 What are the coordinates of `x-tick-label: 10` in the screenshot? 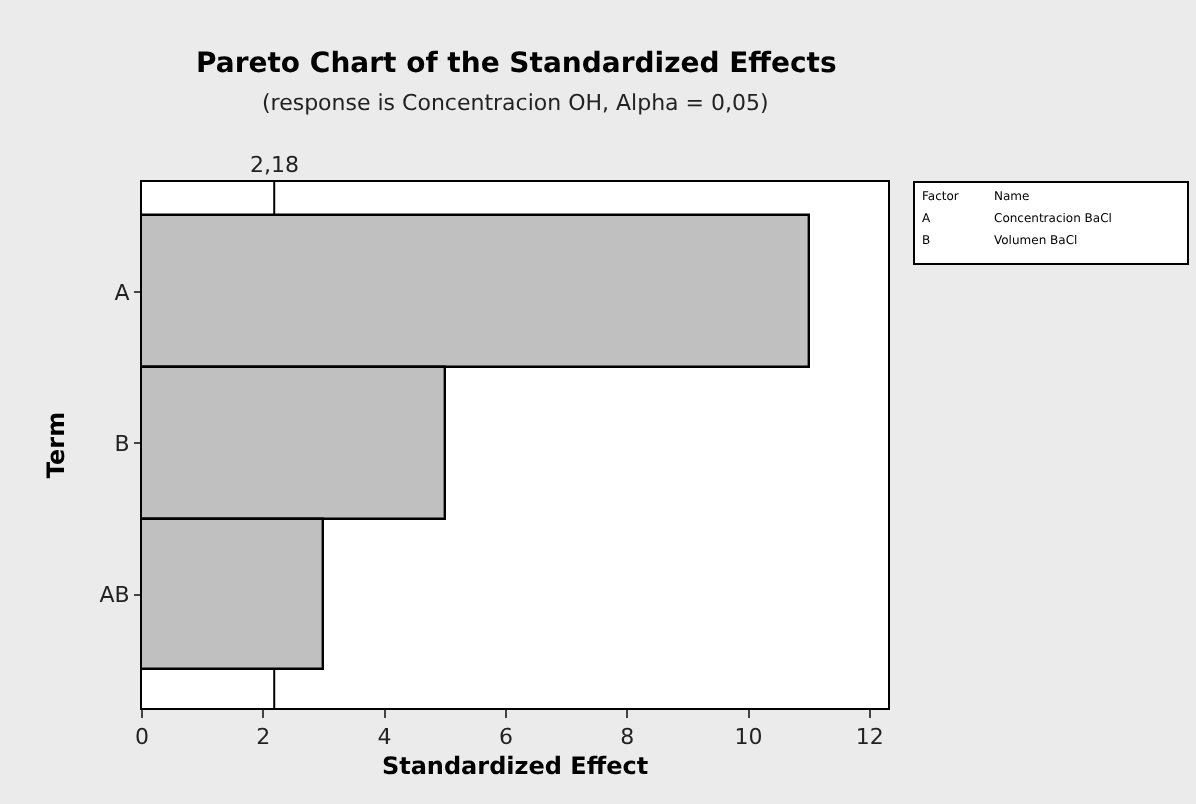 It's located at (748, 737).